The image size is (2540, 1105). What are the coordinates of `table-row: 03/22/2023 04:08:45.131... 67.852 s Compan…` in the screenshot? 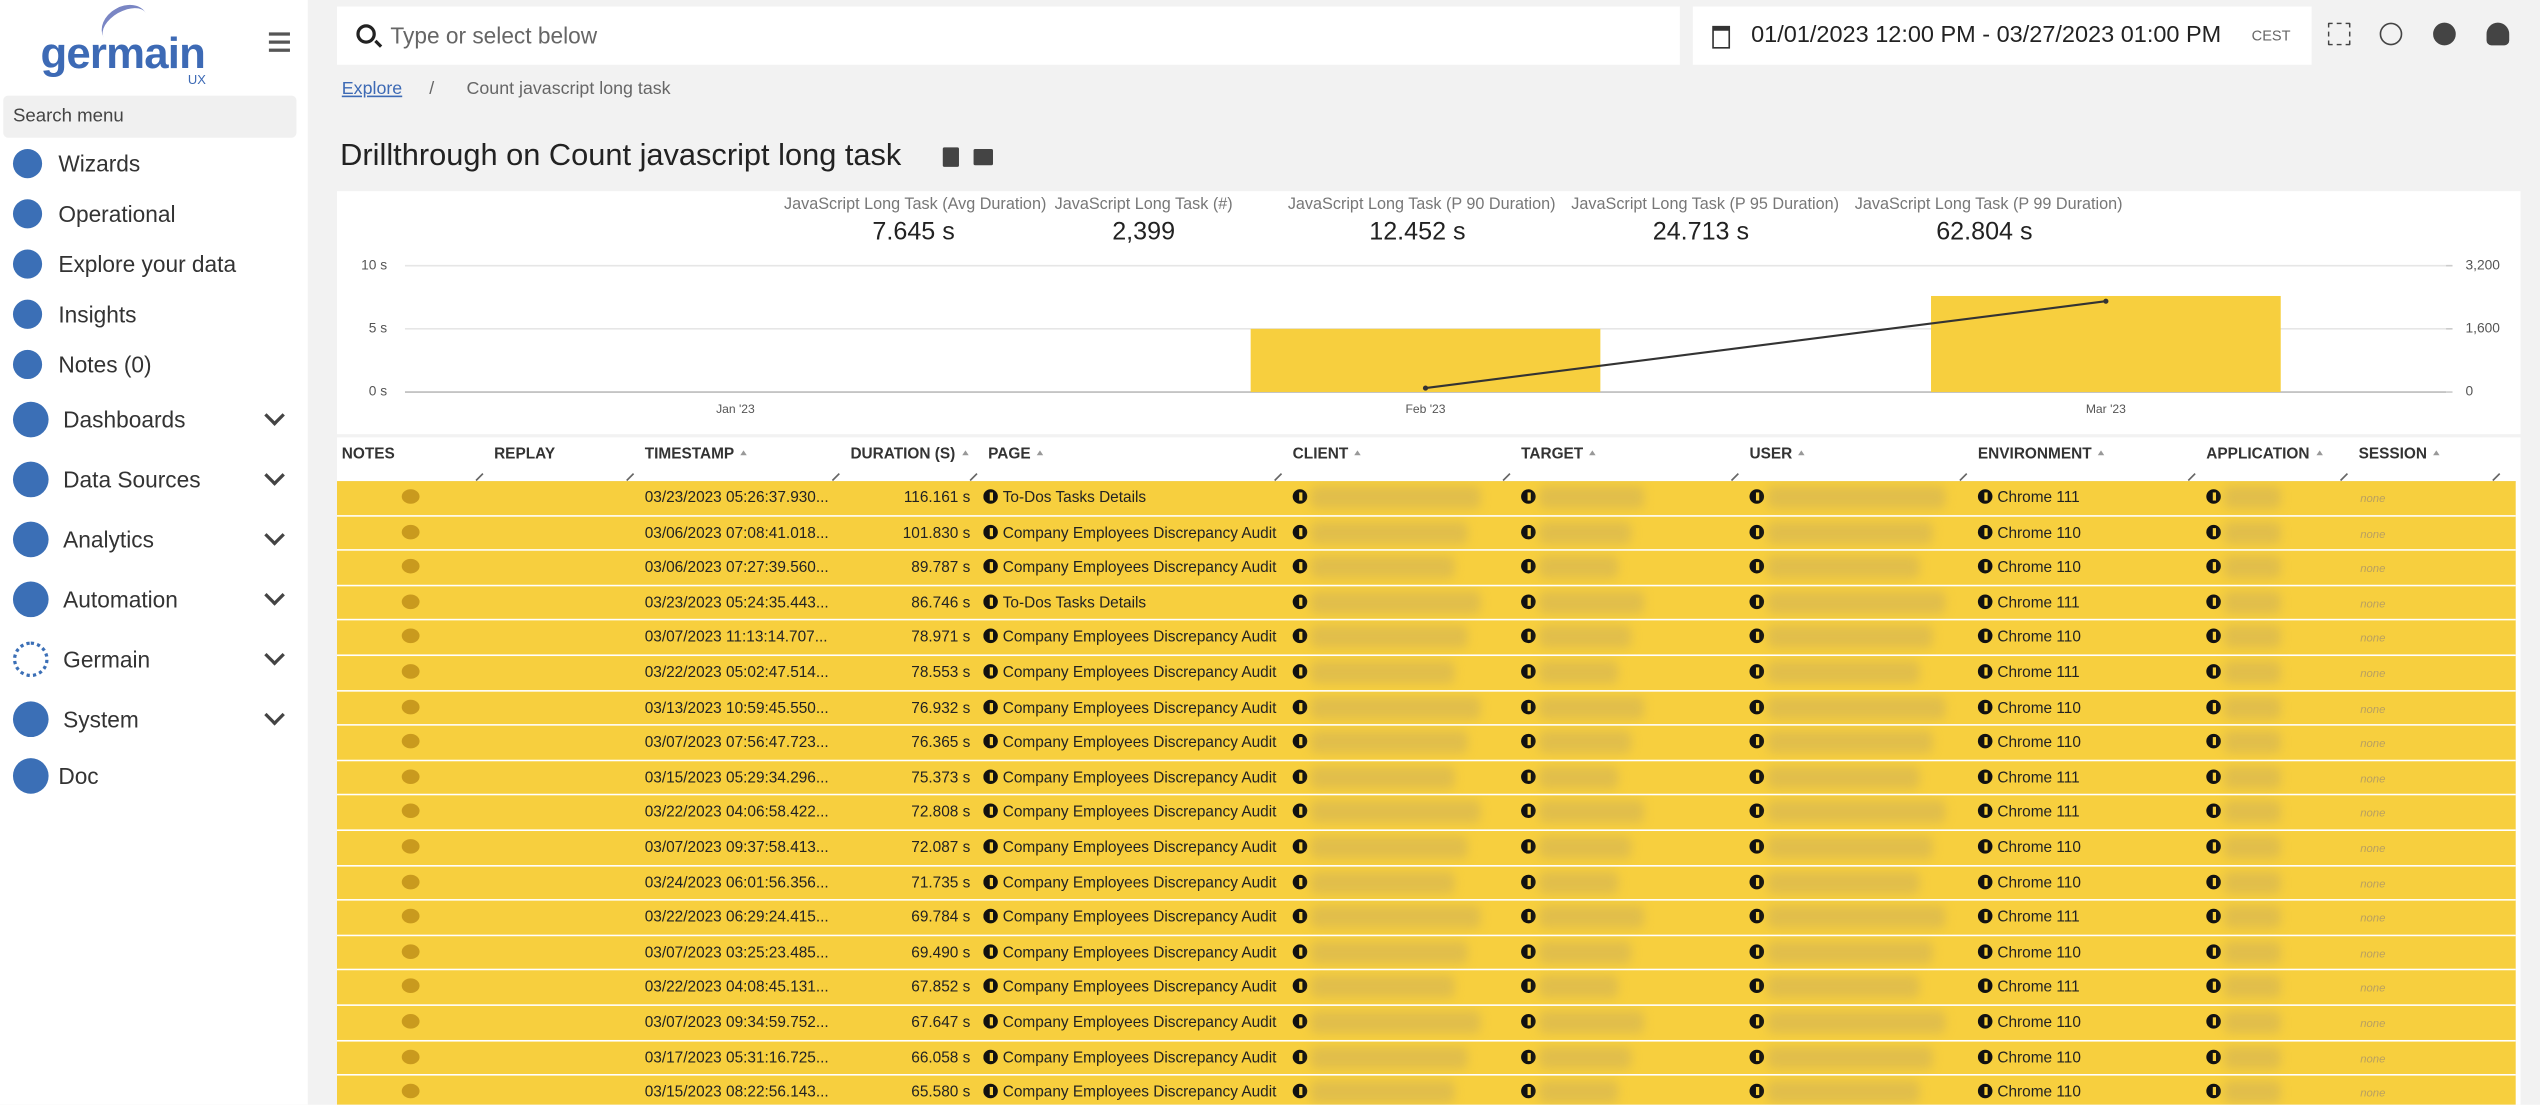 It's located at (1426, 988).